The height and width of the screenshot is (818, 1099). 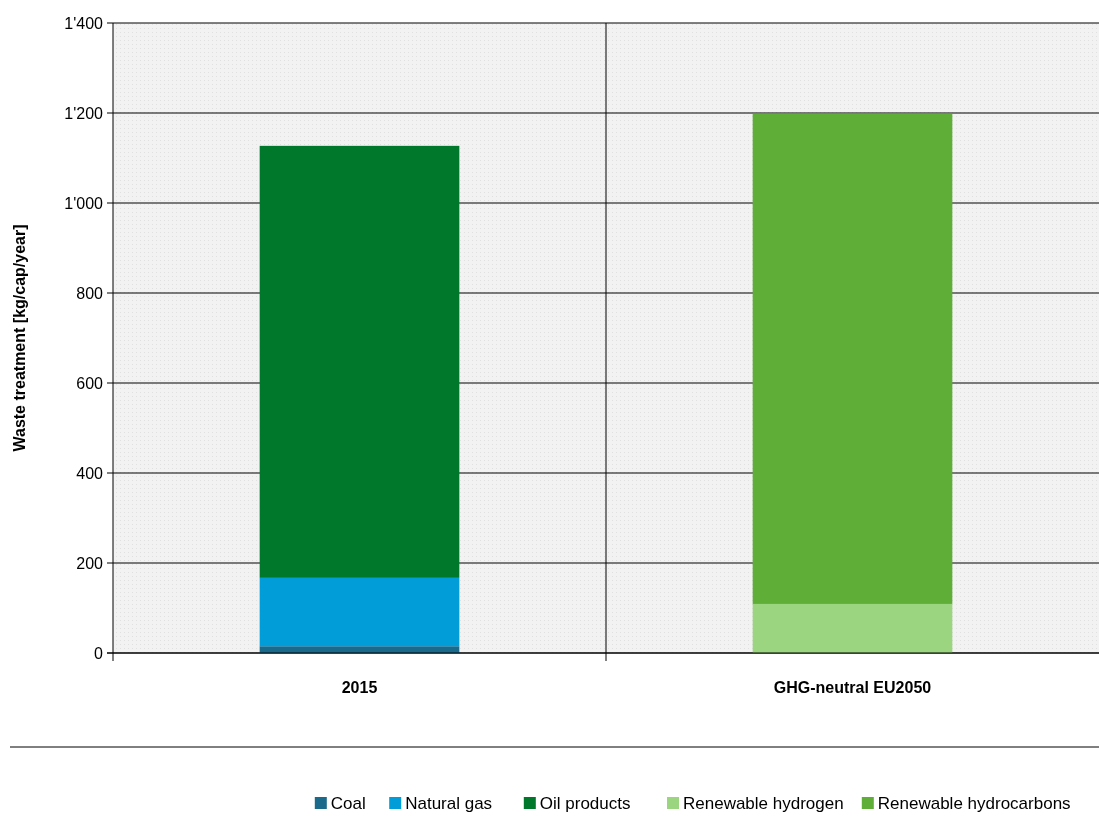 I want to click on y-tick-label: 1'200, so click(x=84, y=113).